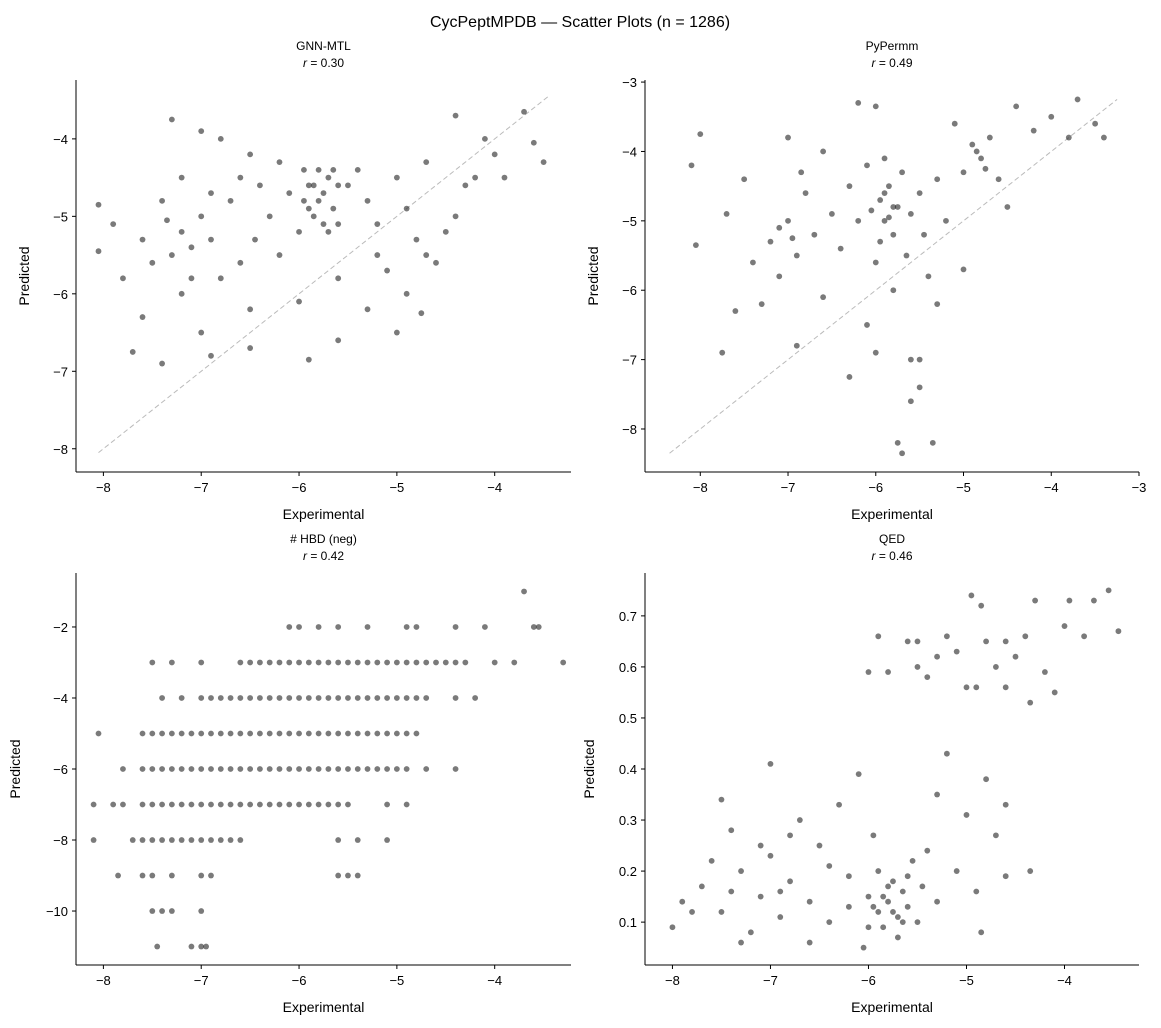 The height and width of the screenshot is (1028, 1161). What do you see at coordinates (628, 871) in the screenshot?
I see `y-tick-label: 0.2` at bounding box center [628, 871].